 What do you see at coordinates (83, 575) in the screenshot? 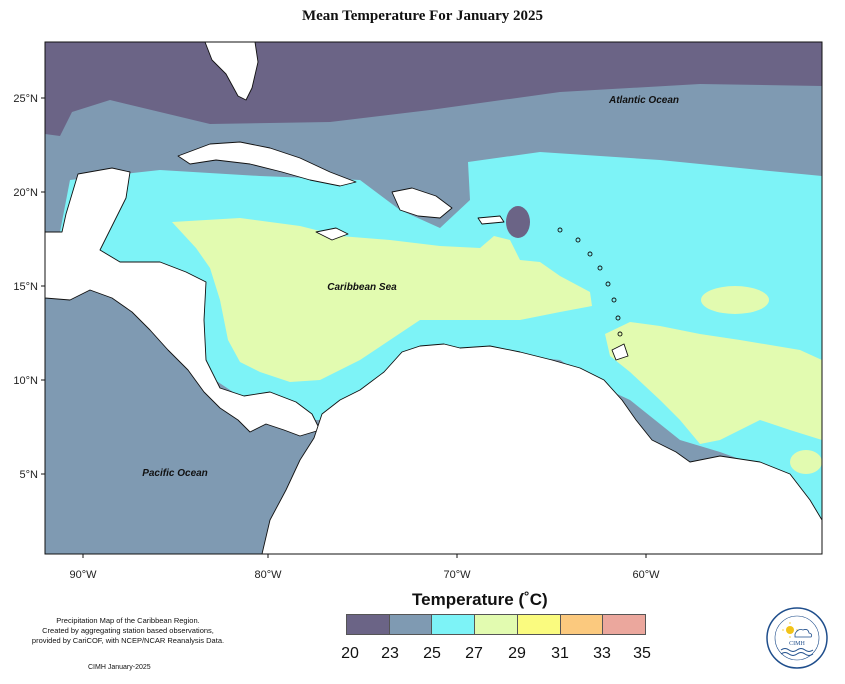
I see `lon-label-90: 90°W` at bounding box center [83, 575].